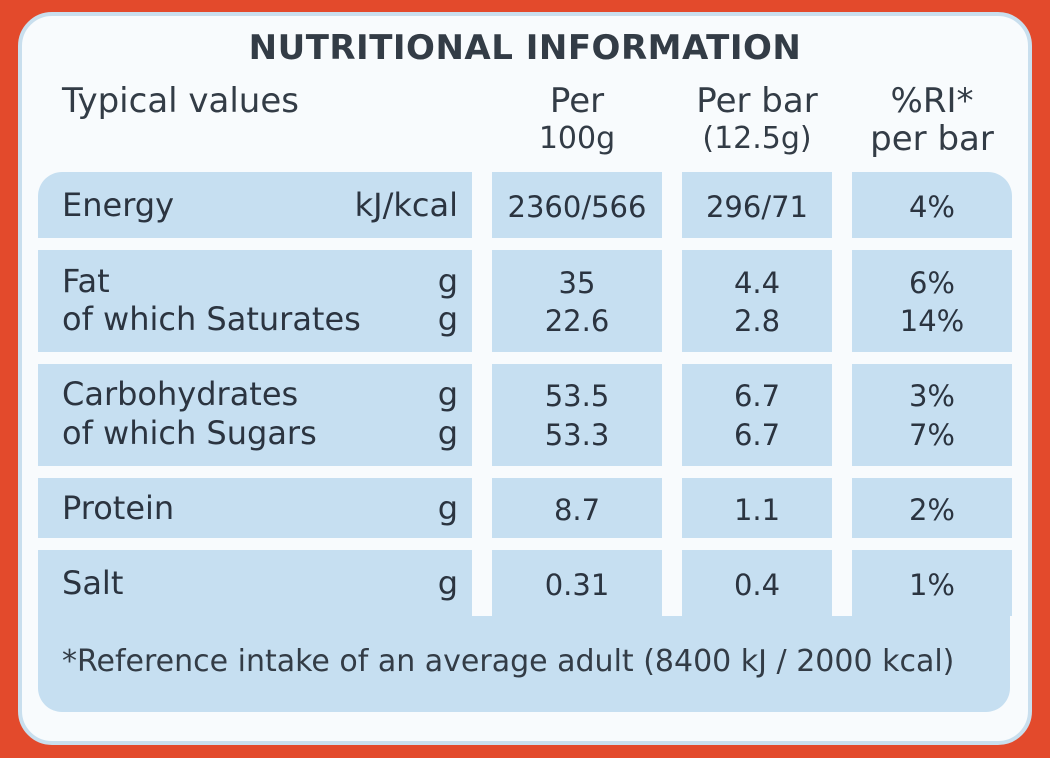 The width and height of the screenshot is (1050, 758). What do you see at coordinates (447, 394) in the screenshot?
I see `row-carbohydrates-unit: g` at bounding box center [447, 394].